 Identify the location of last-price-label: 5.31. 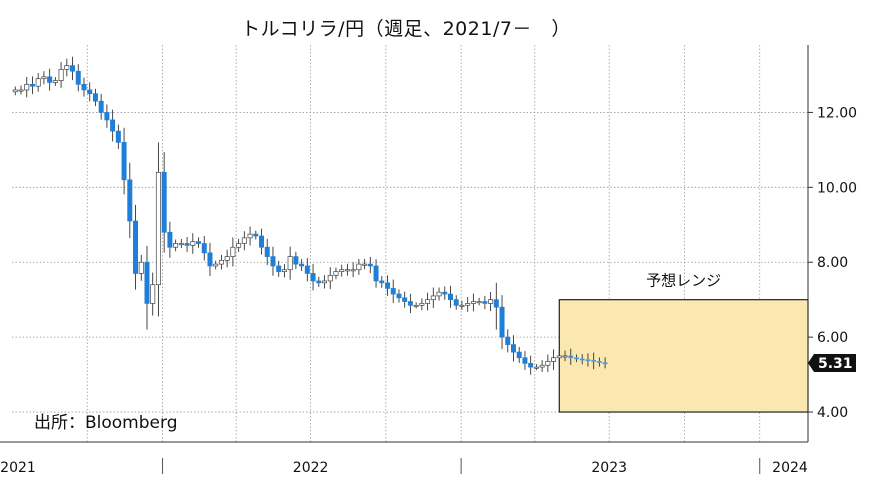
(835, 364).